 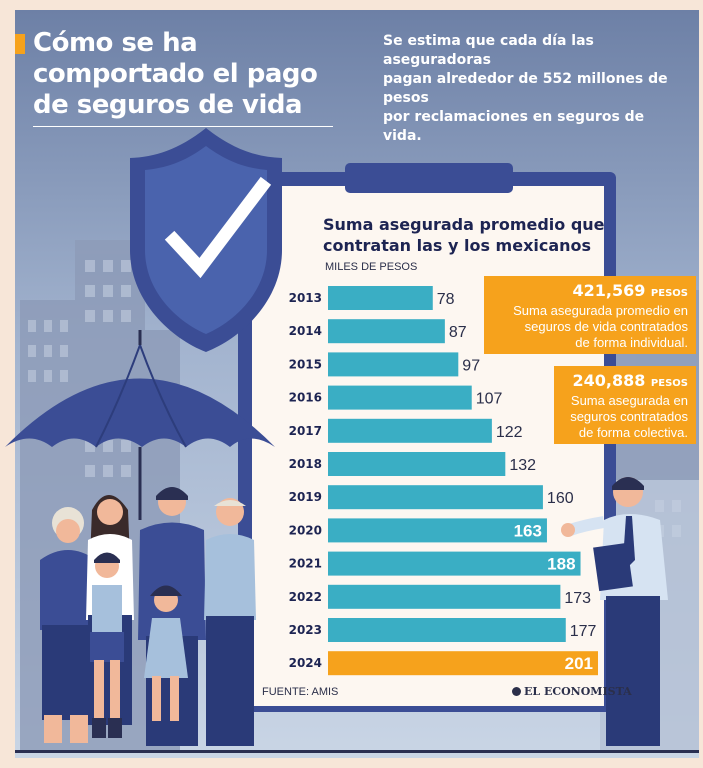 I want to click on category-label-2019: 2019, so click(x=305, y=497).